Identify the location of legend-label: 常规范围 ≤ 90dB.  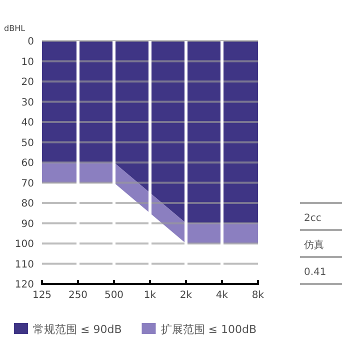
(77, 329).